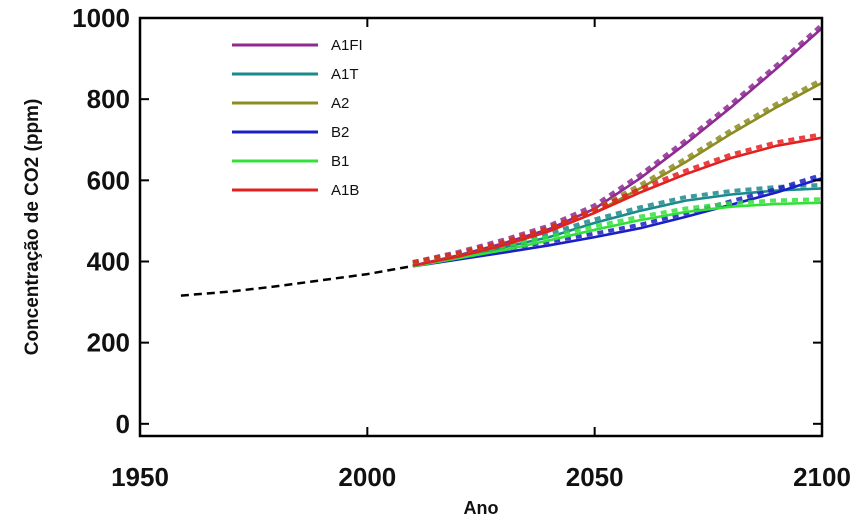 The image size is (865, 519). I want to click on legend-label-a2: A2, so click(340, 103).